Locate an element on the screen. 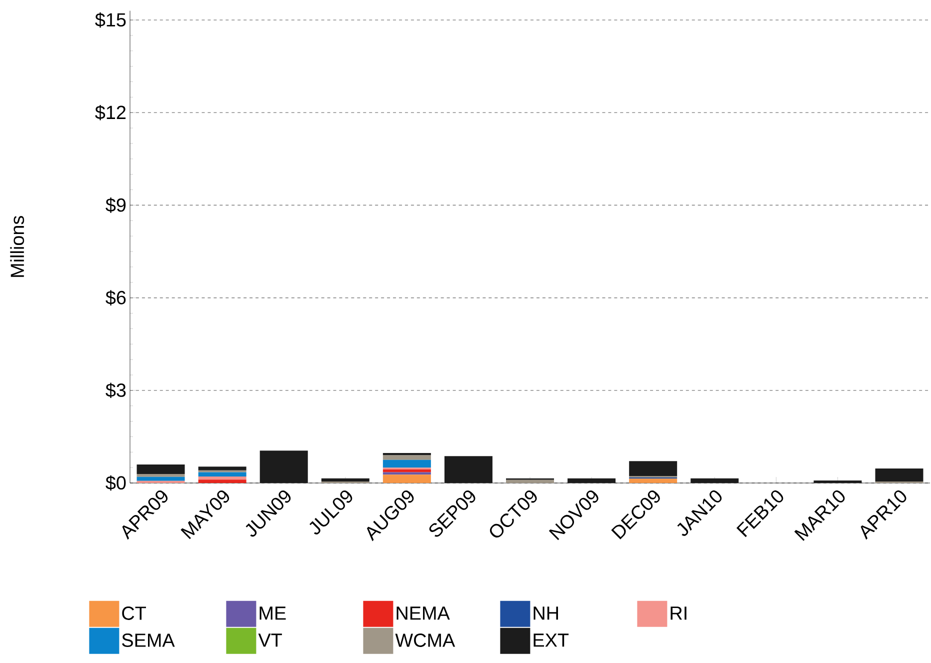  legend-label: SEMA is located at coordinates (148, 640).